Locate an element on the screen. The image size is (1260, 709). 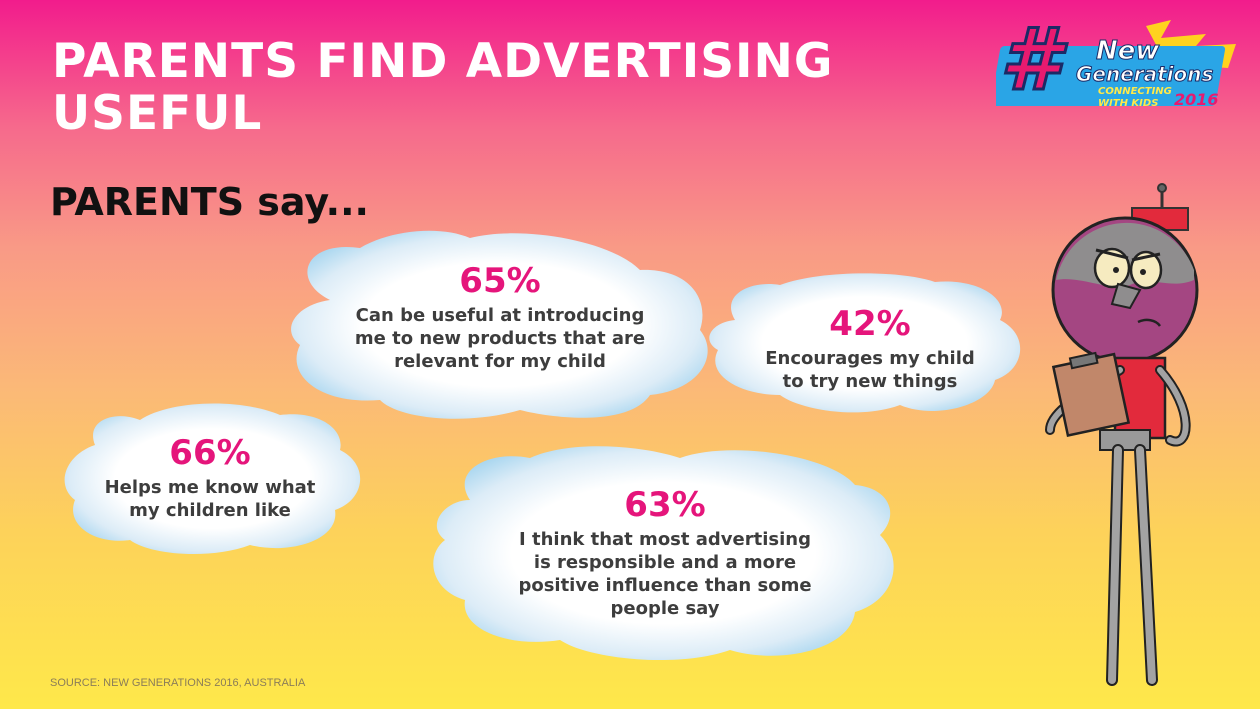
logo-year: 2016 is located at coordinates (1196, 99).